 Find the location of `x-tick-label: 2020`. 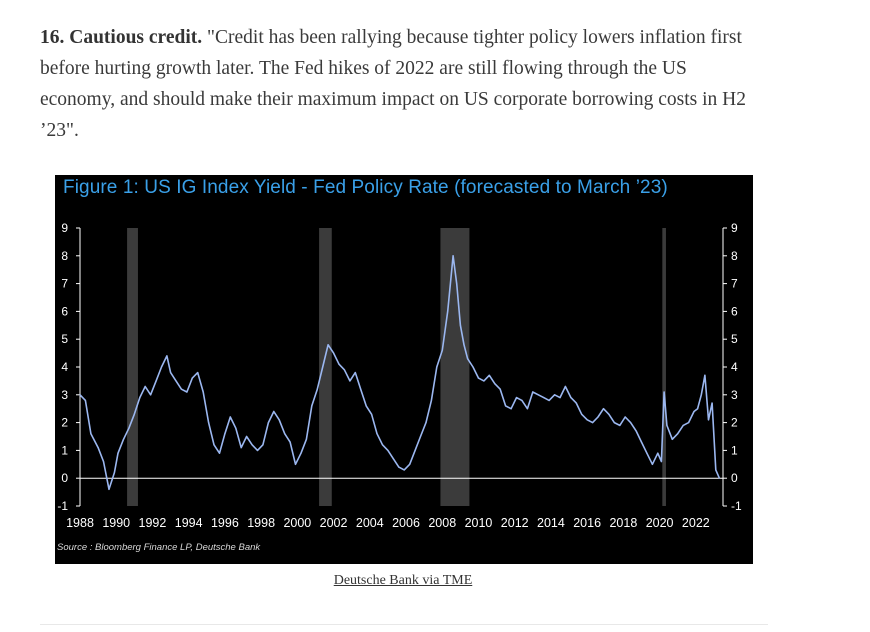

x-tick-label: 2020 is located at coordinates (660, 523).